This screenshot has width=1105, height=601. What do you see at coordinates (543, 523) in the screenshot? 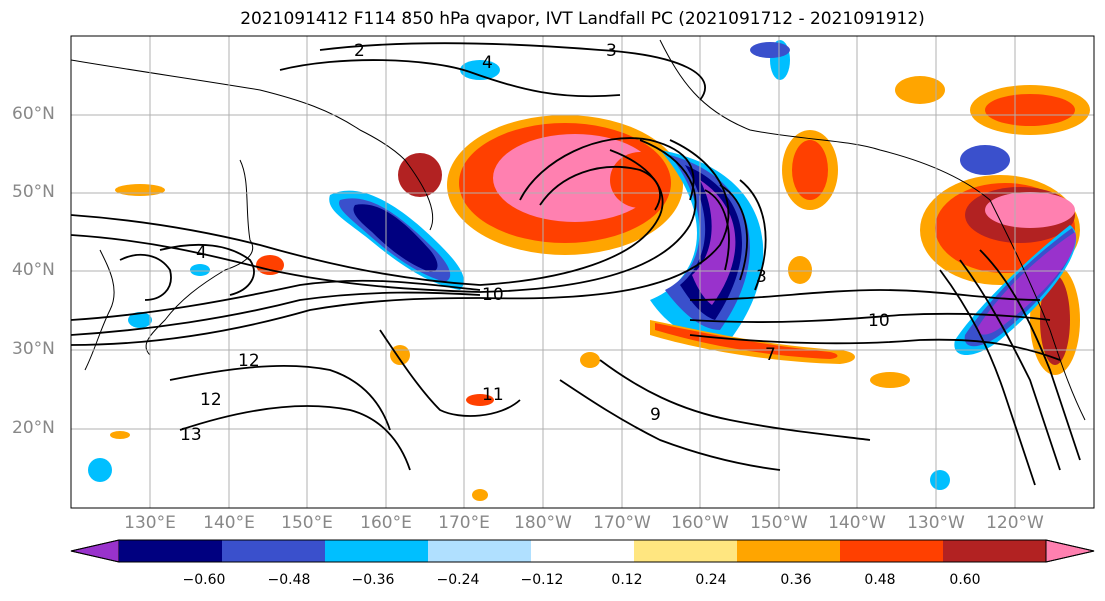
I see `lon-tick-label: 180°W` at bounding box center [543, 523].